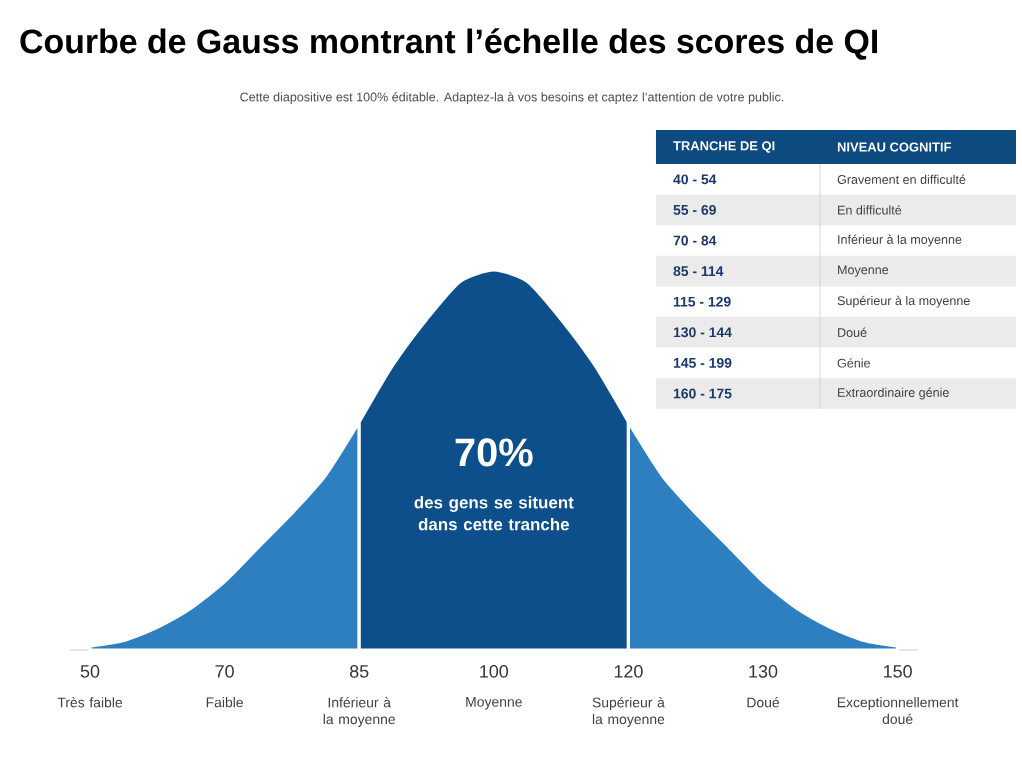  Describe the element at coordinates (628, 671) in the screenshot. I see `x-tick-label: 120` at that location.